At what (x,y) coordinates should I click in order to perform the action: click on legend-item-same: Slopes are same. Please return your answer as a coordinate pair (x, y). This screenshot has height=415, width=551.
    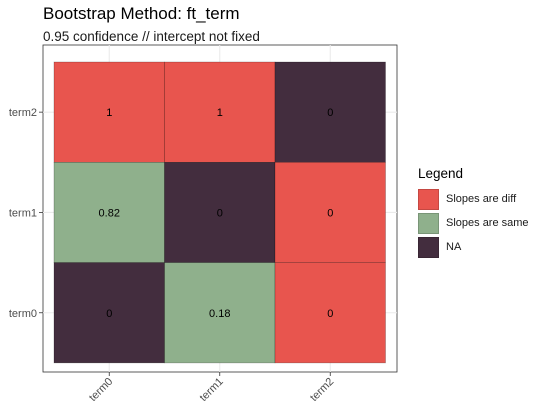
    Looking at the image, I should click on (473, 223).